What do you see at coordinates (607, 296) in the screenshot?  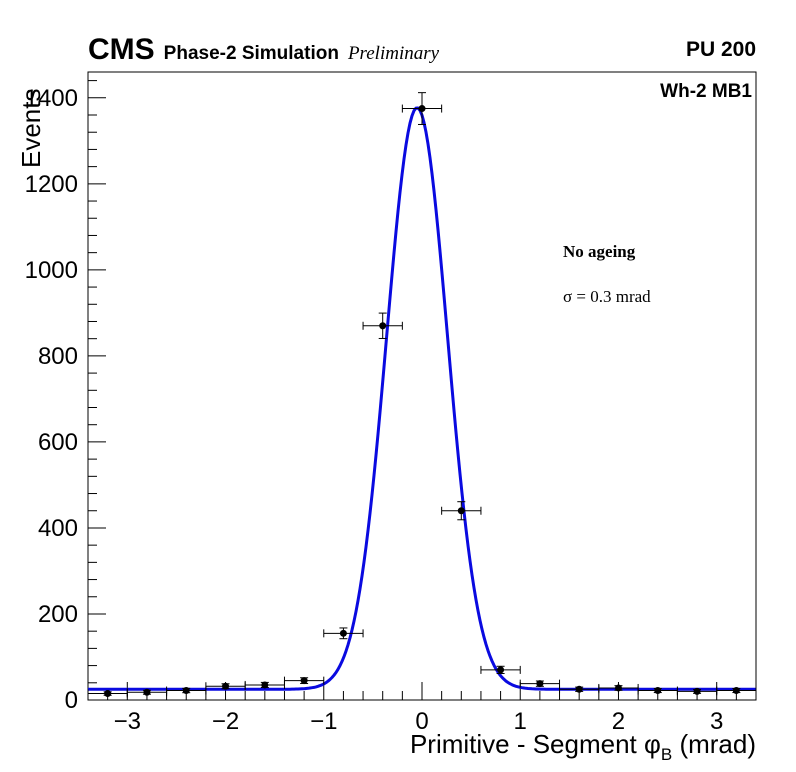 I see `fit-sigma-label: σ = 0.3 mrad` at bounding box center [607, 296].